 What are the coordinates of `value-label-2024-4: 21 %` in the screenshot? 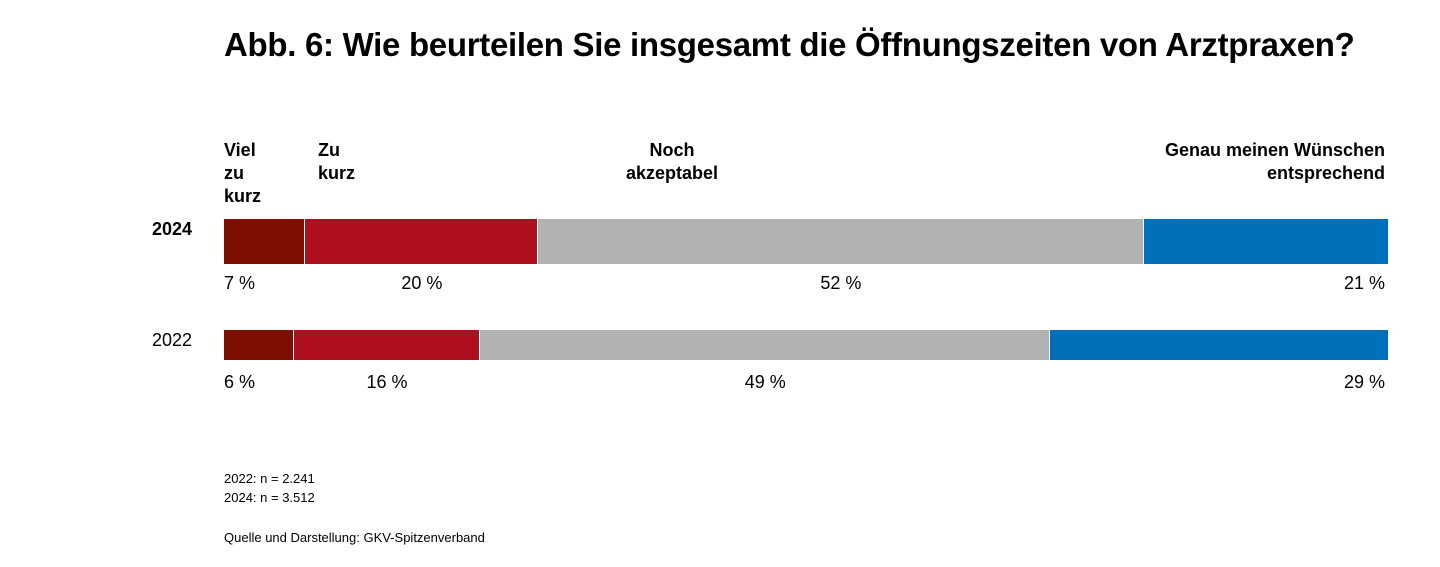 It's located at (1364, 283).